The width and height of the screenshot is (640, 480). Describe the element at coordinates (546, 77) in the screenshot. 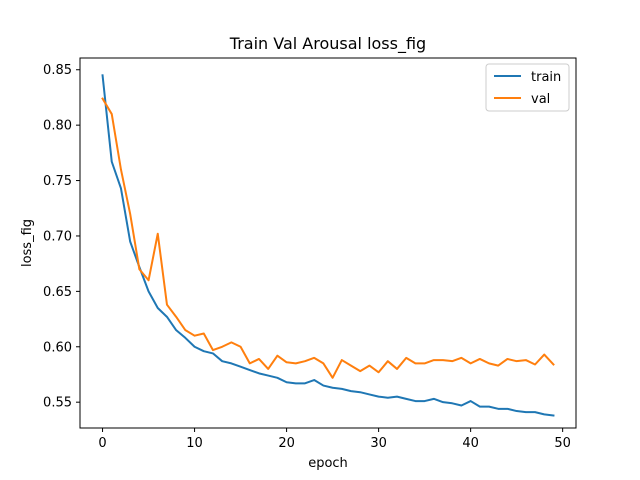

I see `legend-train-label: train` at that location.